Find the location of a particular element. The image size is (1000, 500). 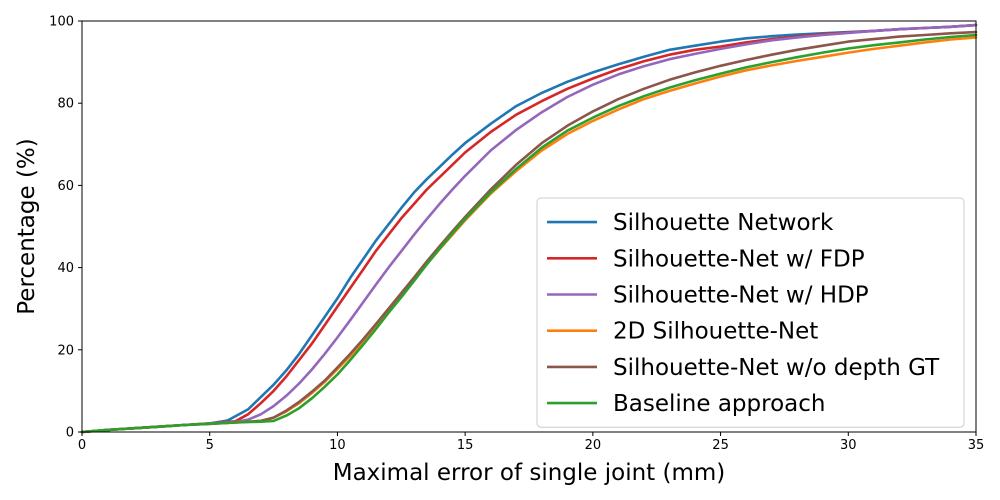

y-tick-label: 20 is located at coordinates (65, 350).